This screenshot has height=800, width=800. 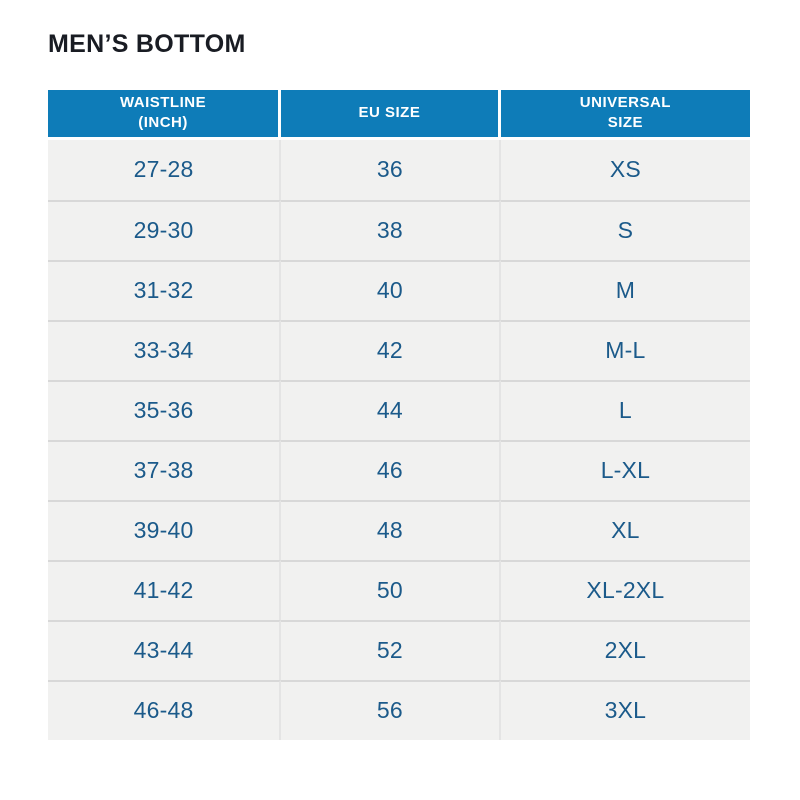 I want to click on table-row: 39-40 48 XL, so click(x=399, y=529).